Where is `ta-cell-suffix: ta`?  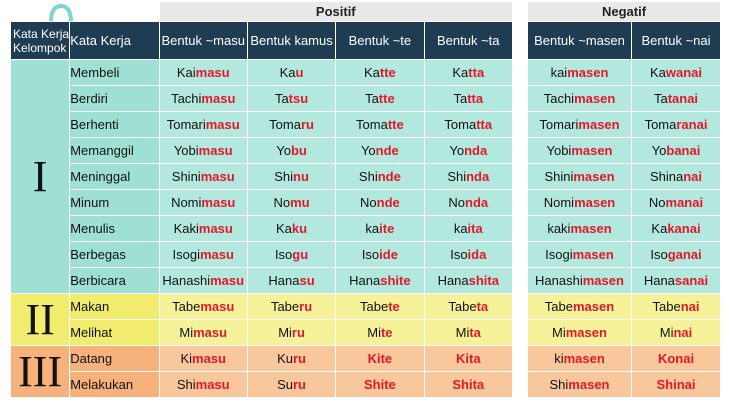
ta-cell-suffix: ta is located at coordinates (482, 306).